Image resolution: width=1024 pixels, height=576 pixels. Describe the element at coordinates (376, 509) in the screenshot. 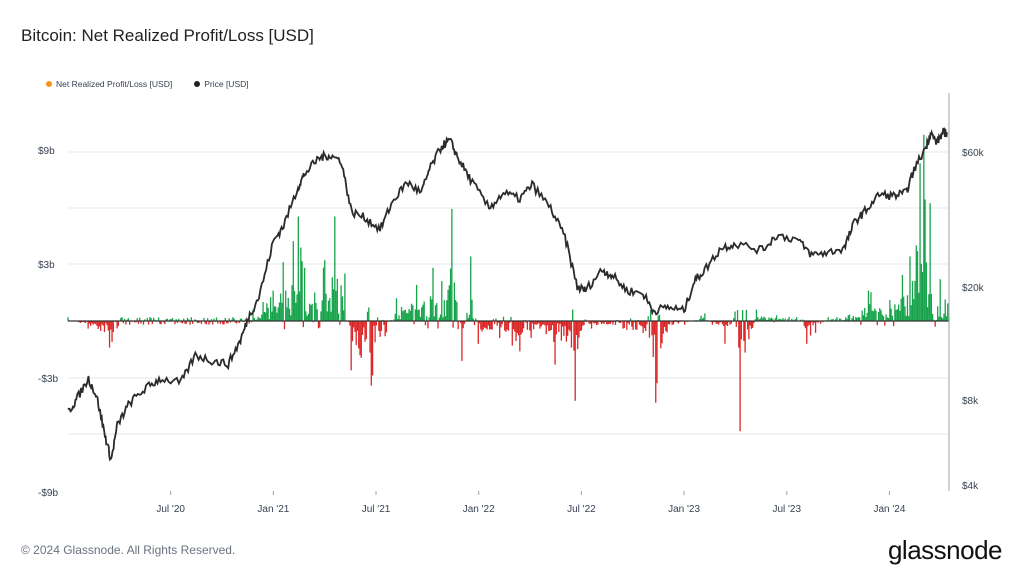

I see `x-tick-label: Jul '21` at that location.